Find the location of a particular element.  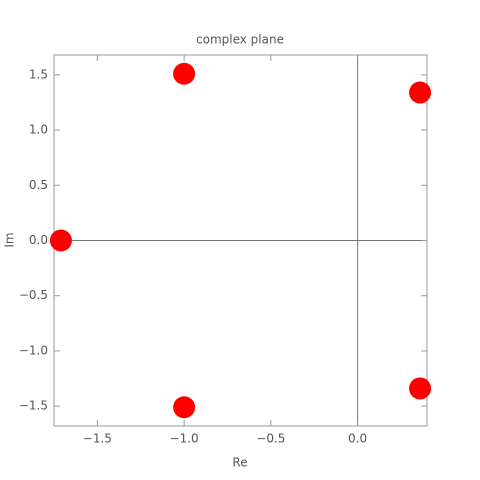

chart-title: complex plane is located at coordinates (240, 40).